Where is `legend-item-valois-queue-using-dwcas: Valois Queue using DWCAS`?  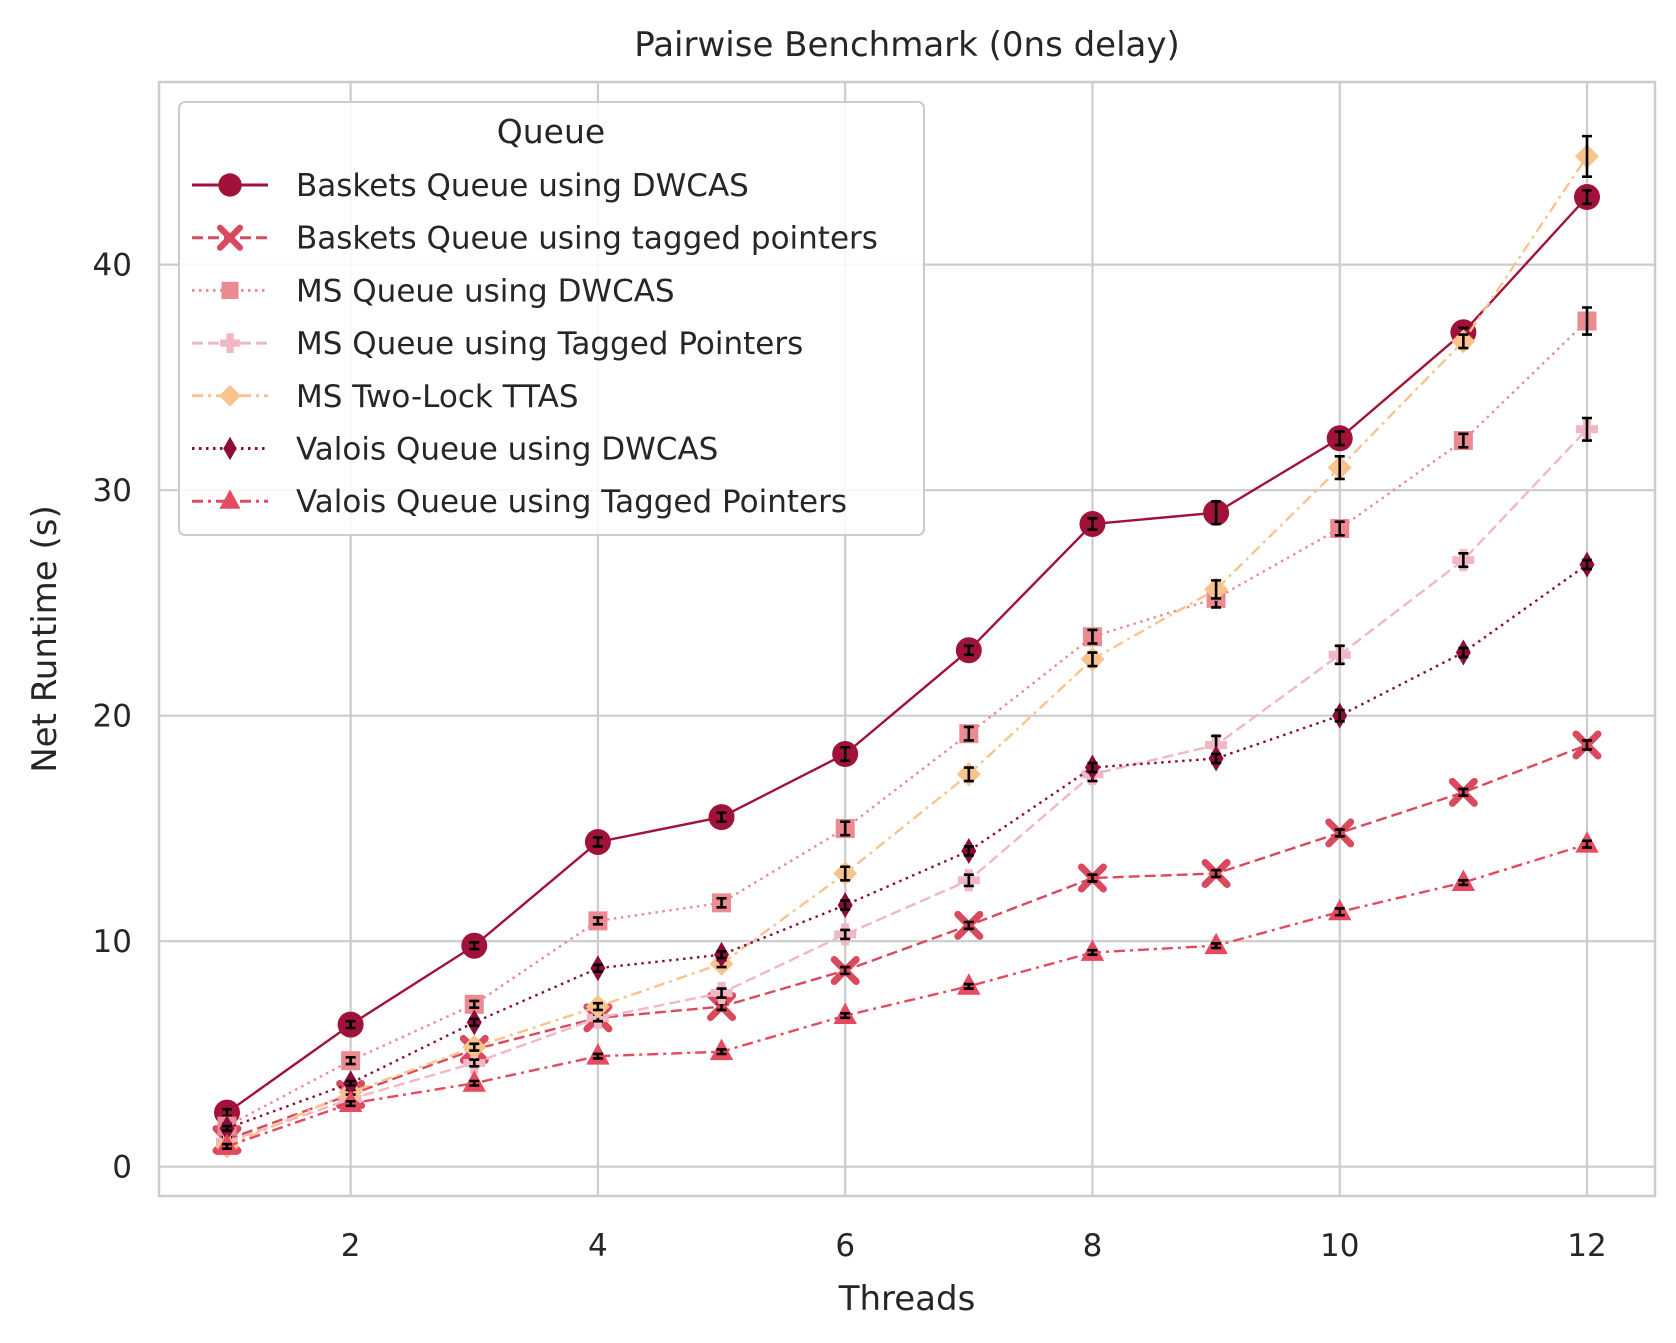
legend-item-valois-queue-using-dwcas: Valois Queue using DWCAS is located at coordinates (455, 450).